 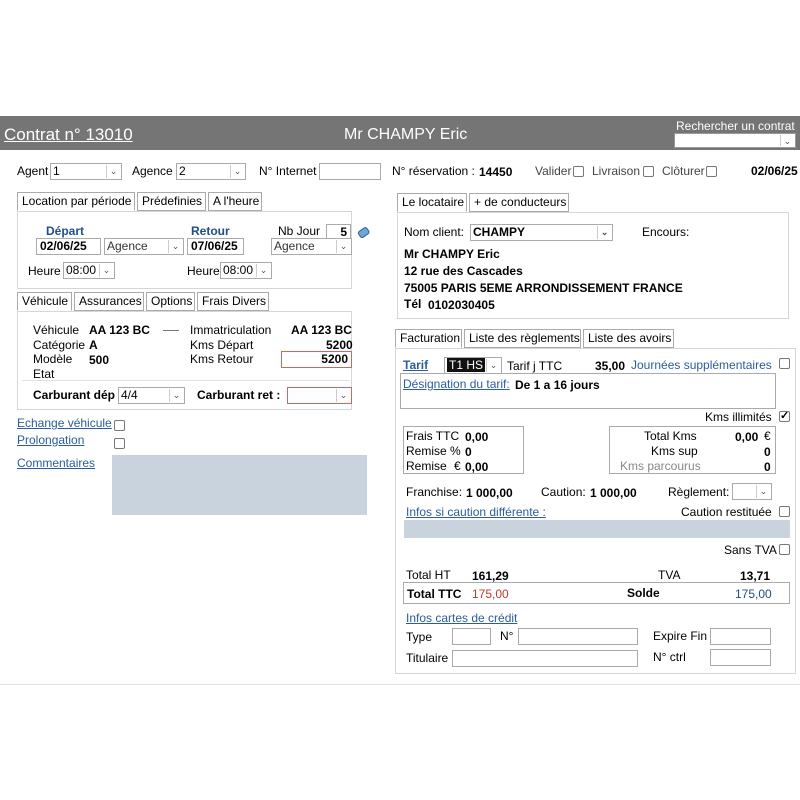 What do you see at coordinates (466, 365) in the screenshot?
I see `tarif-code-value: T1 HS` at bounding box center [466, 365].